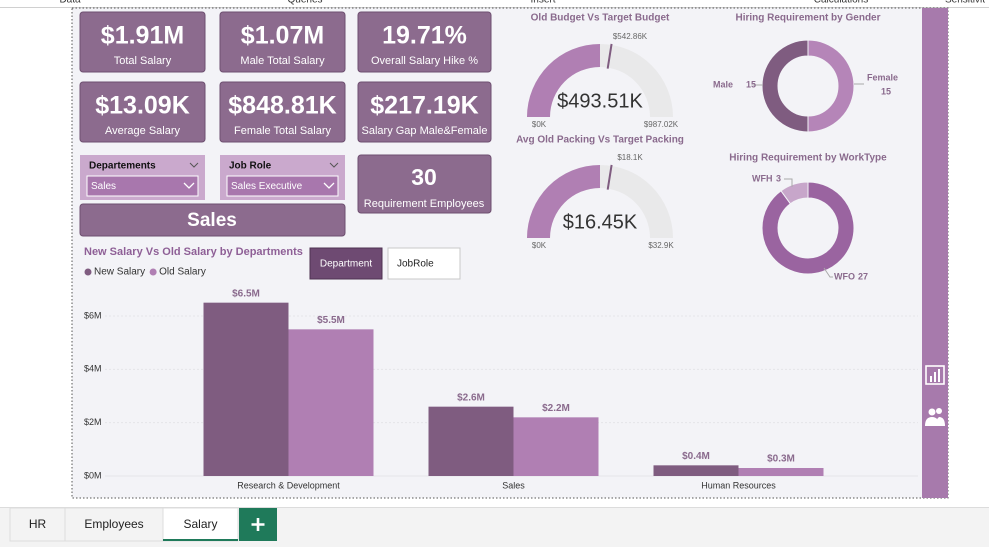  I want to click on kpi-value: $848.81K, so click(282, 106).